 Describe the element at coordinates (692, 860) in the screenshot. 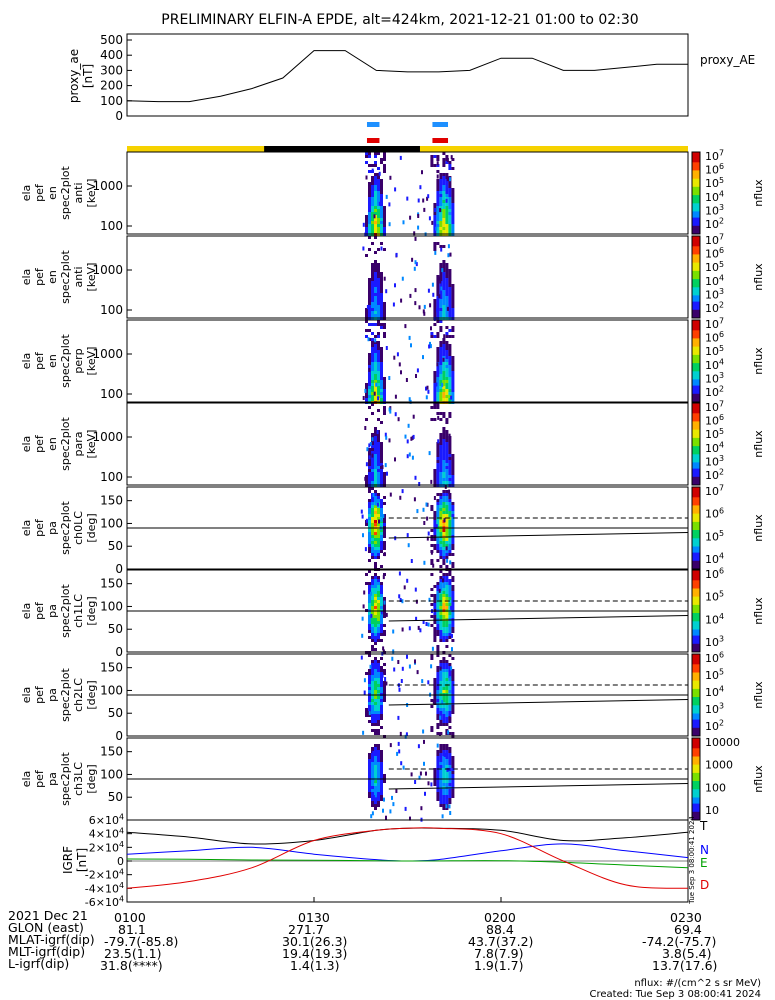

I see `side-timestamp: Tue Sep 3 08:00:41 2024` at that location.